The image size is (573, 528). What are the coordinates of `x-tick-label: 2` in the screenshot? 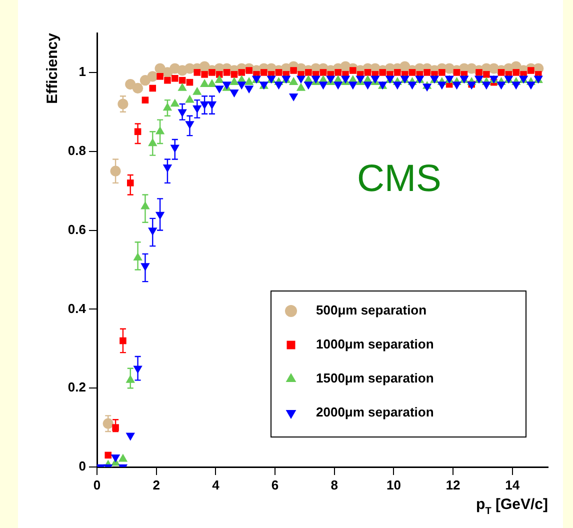 It's located at (156, 484).